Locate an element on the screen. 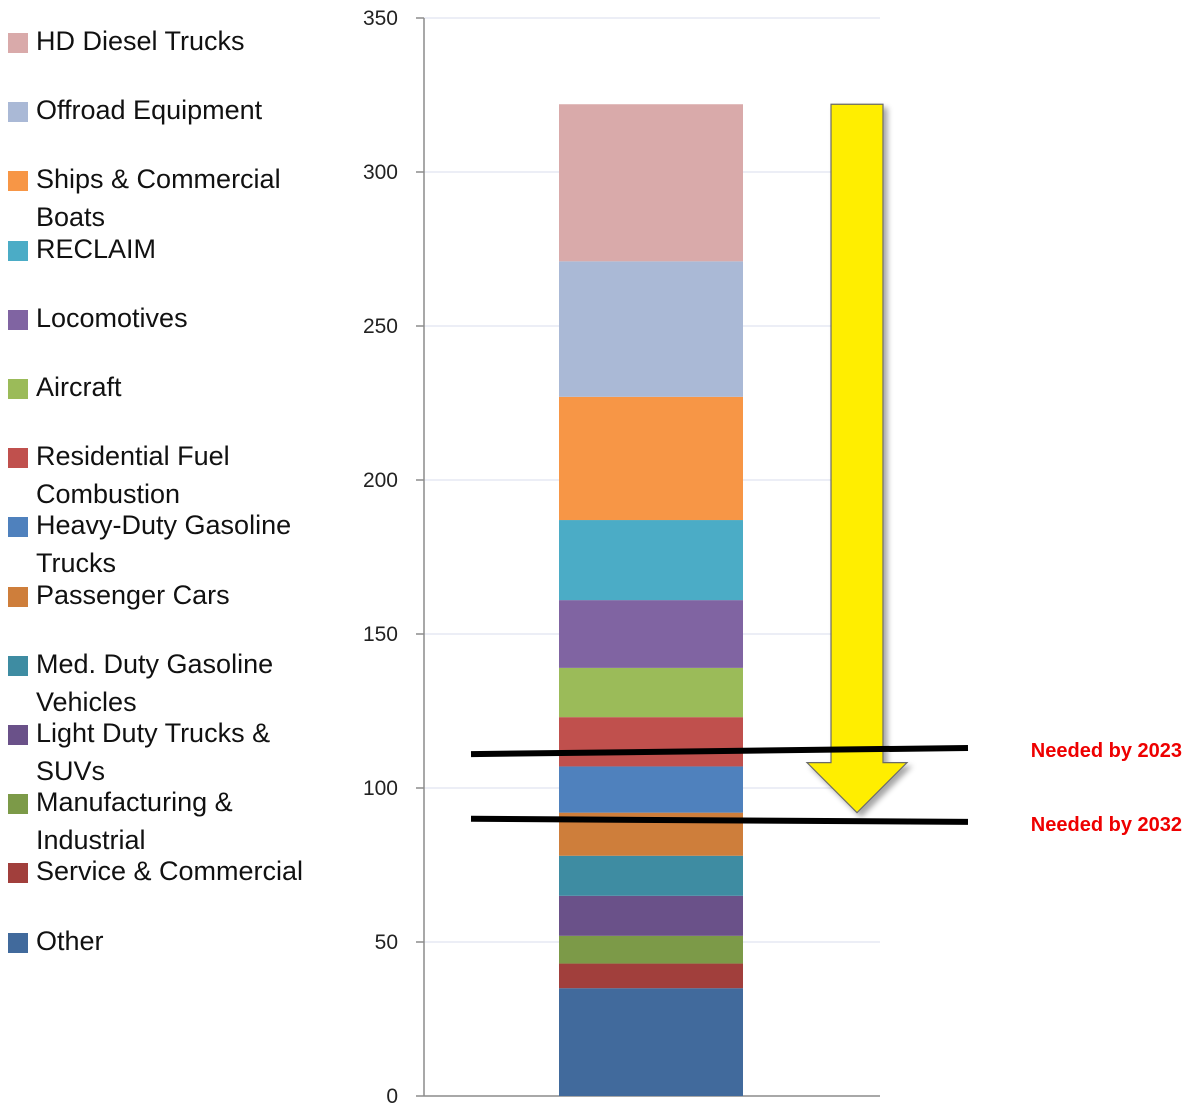 This screenshot has height=1107, width=1188. legend-item: Other is located at coordinates (173, 941).